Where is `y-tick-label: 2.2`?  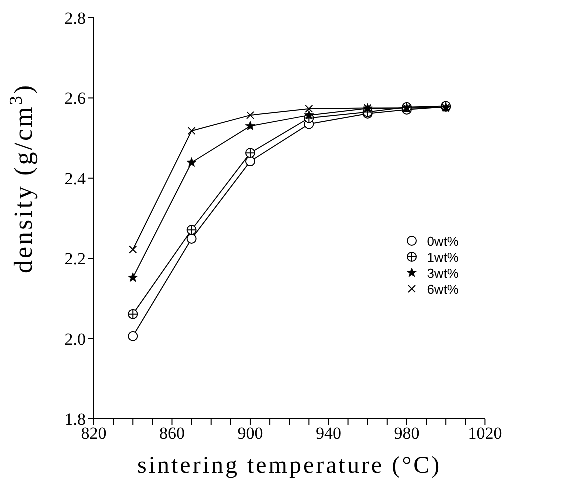 y-tick-label: 2.2 is located at coordinates (75, 259).